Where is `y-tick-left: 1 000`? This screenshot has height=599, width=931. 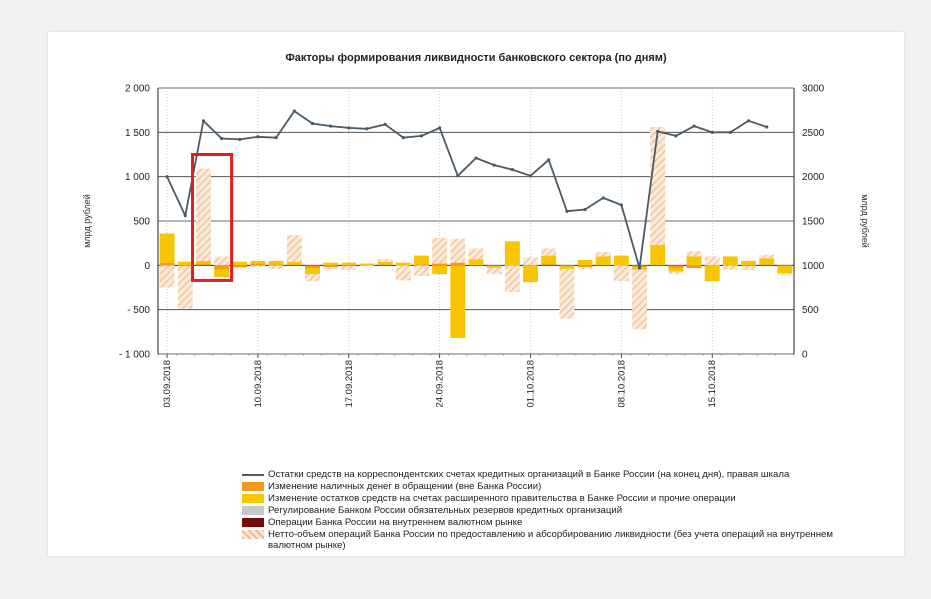 y-tick-left: 1 000 is located at coordinates (137, 177).